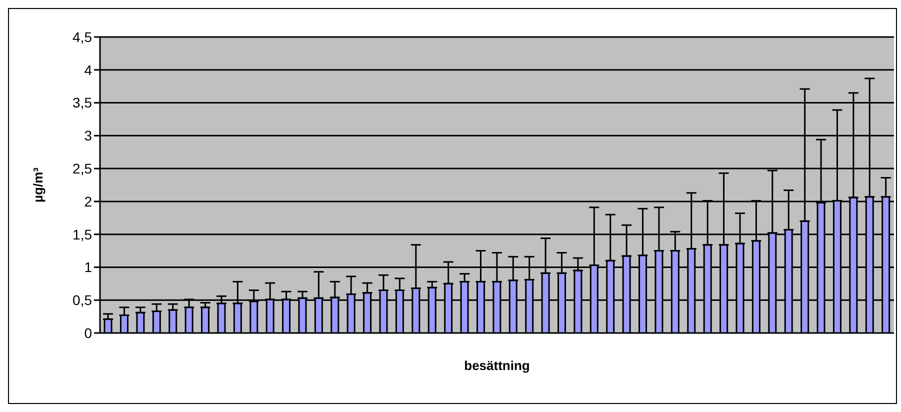 The width and height of the screenshot is (901, 412). I want to click on y-tick-label: 1, so click(88, 267).